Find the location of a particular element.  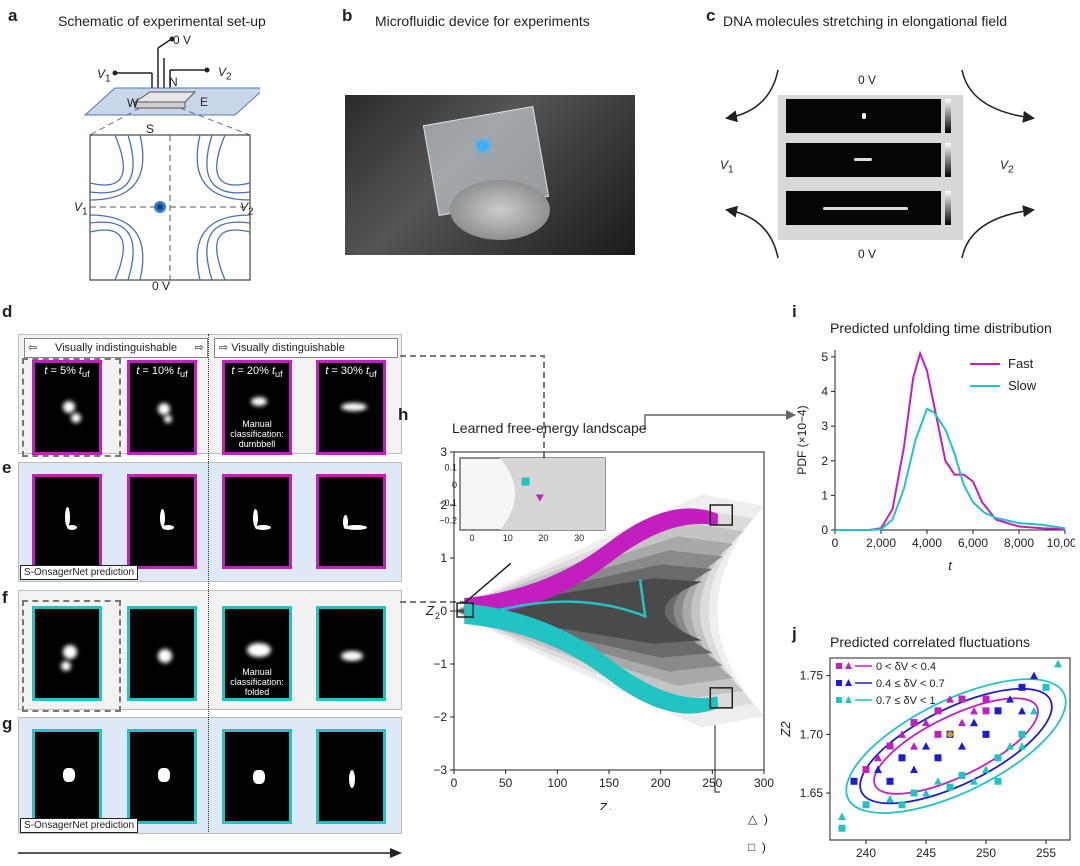

i-xtick-label: 8,000 is located at coordinates (1019, 543).